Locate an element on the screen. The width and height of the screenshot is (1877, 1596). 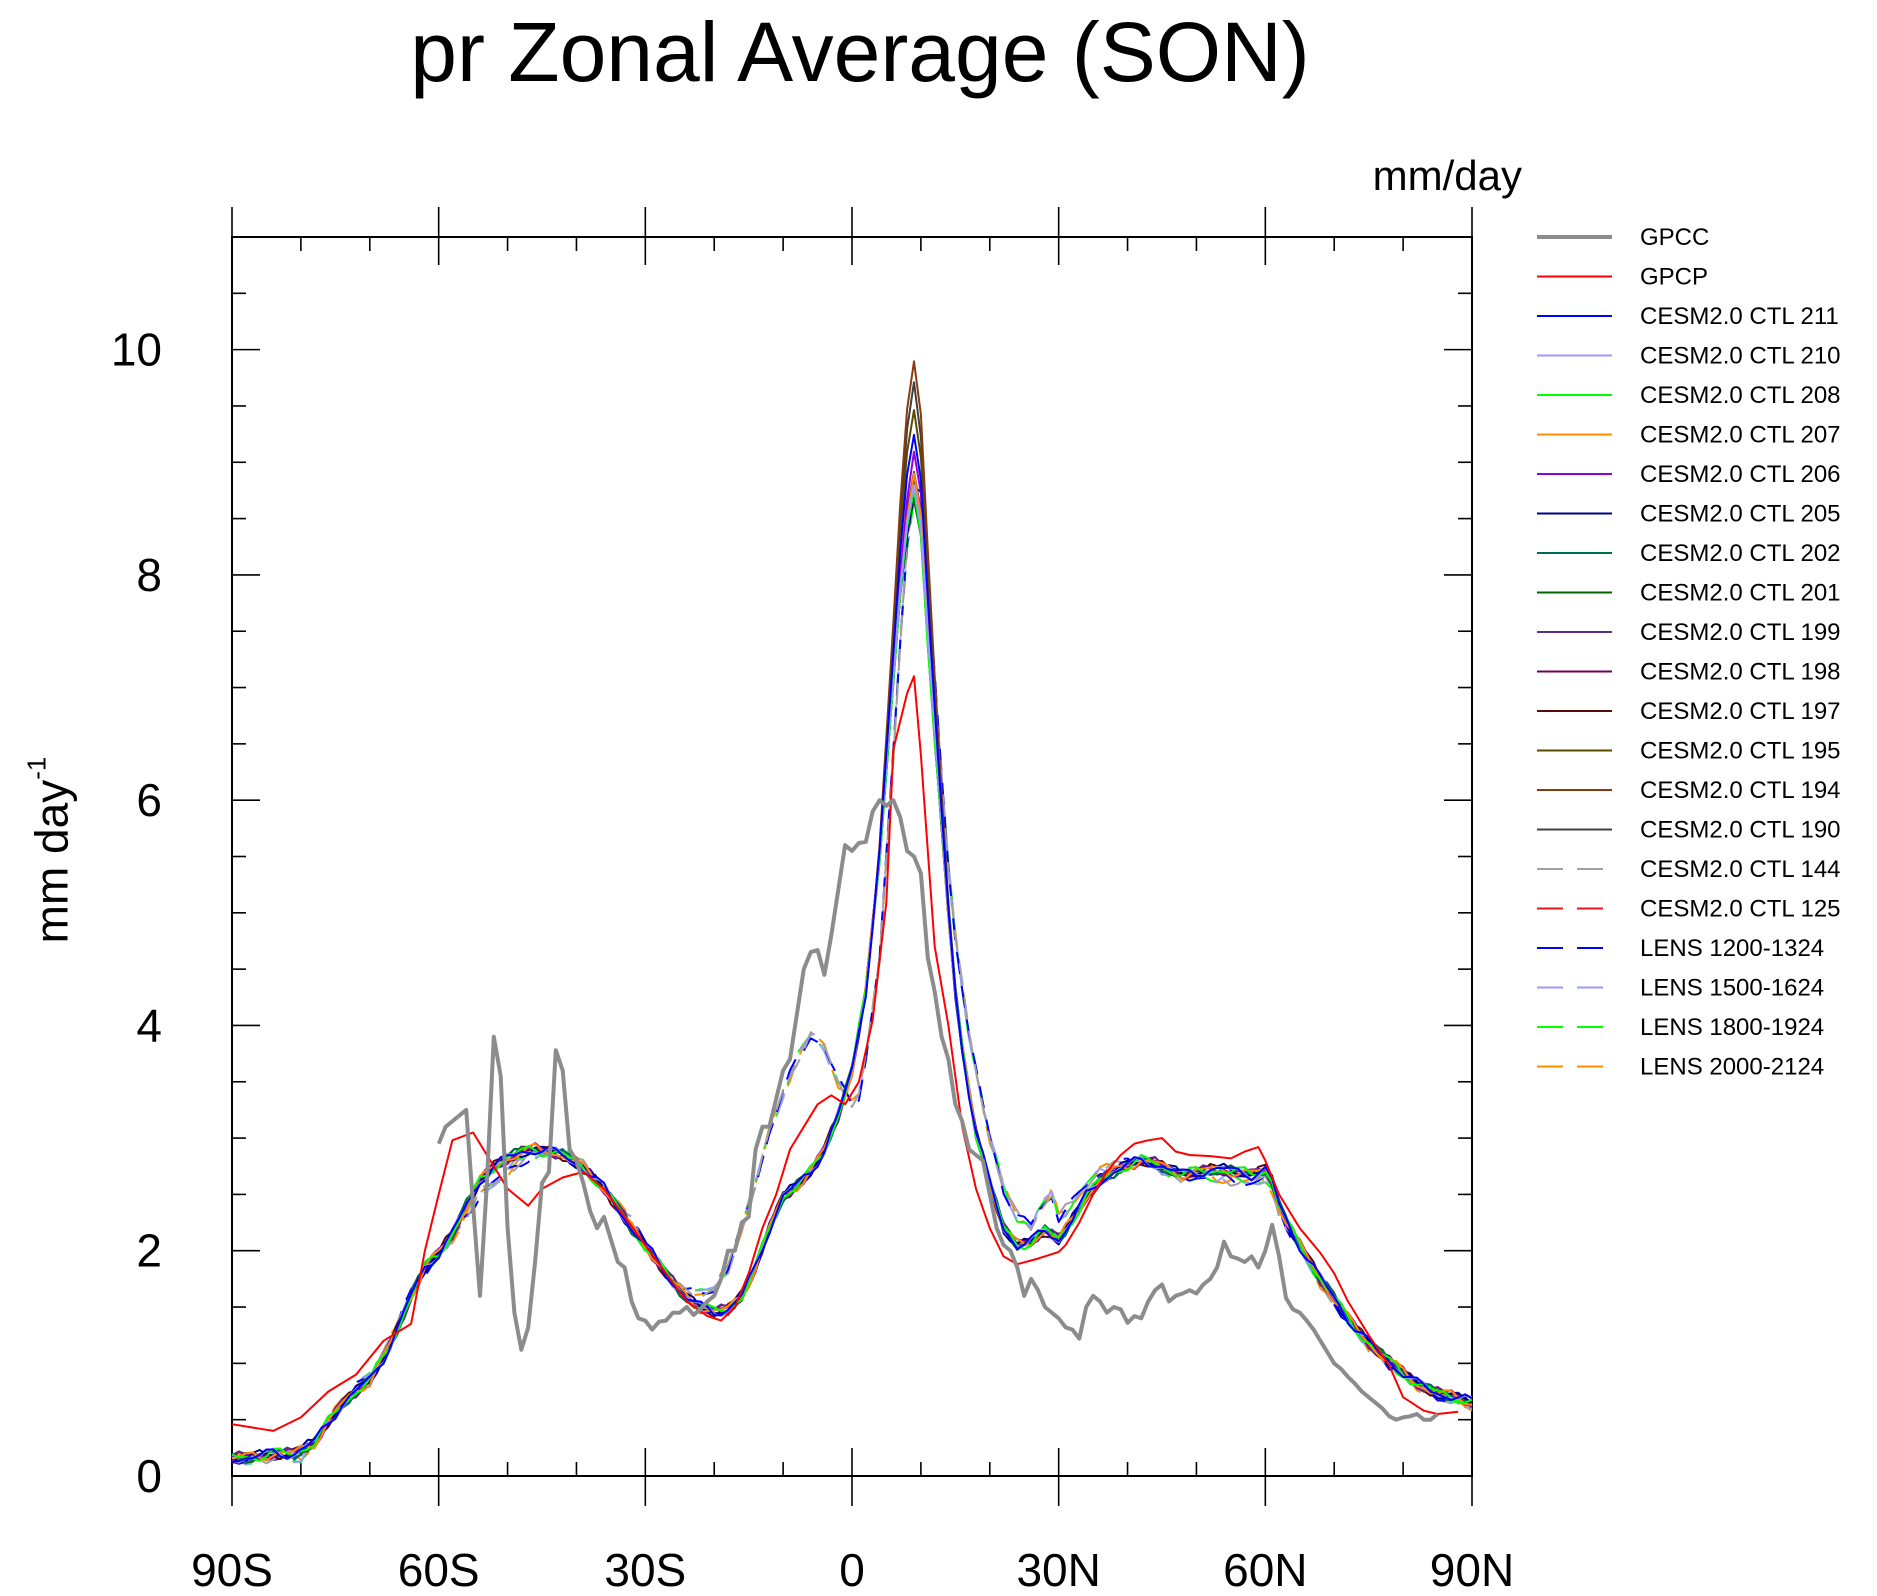
legend-label: CESM2.0 CTL 194 is located at coordinates (1740, 790).